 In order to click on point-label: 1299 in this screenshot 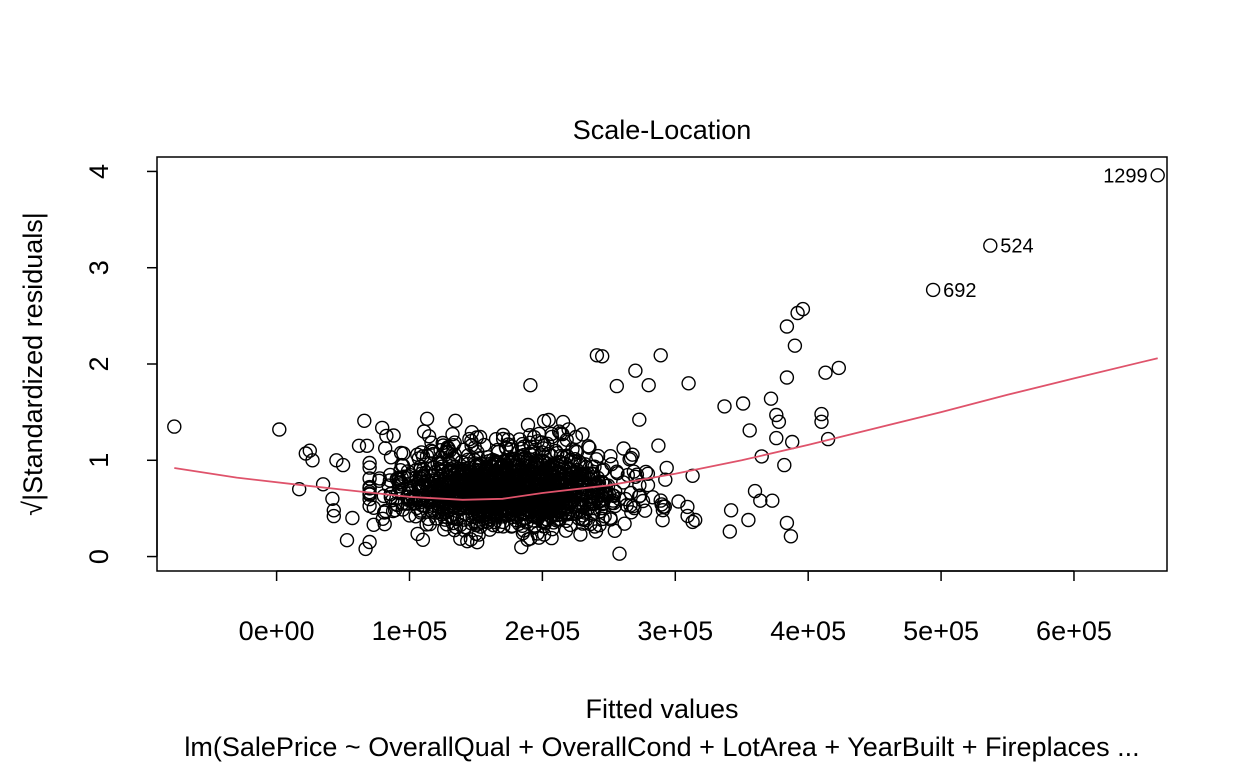, I will do `click(1125, 176)`.